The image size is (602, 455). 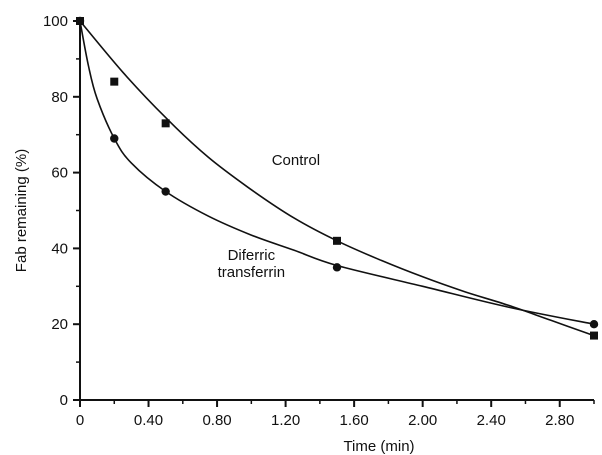 What do you see at coordinates (491, 420) in the screenshot?
I see `x-tick-label: 2.40` at bounding box center [491, 420].